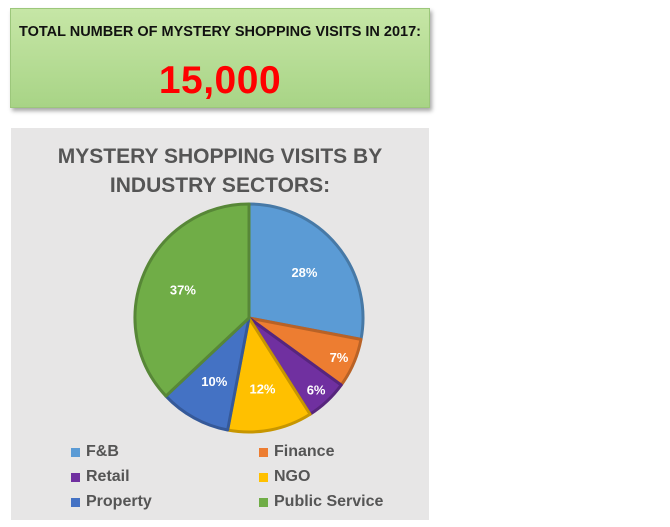 The height and width of the screenshot is (527, 670). I want to click on legend-label: Public Service, so click(329, 501).